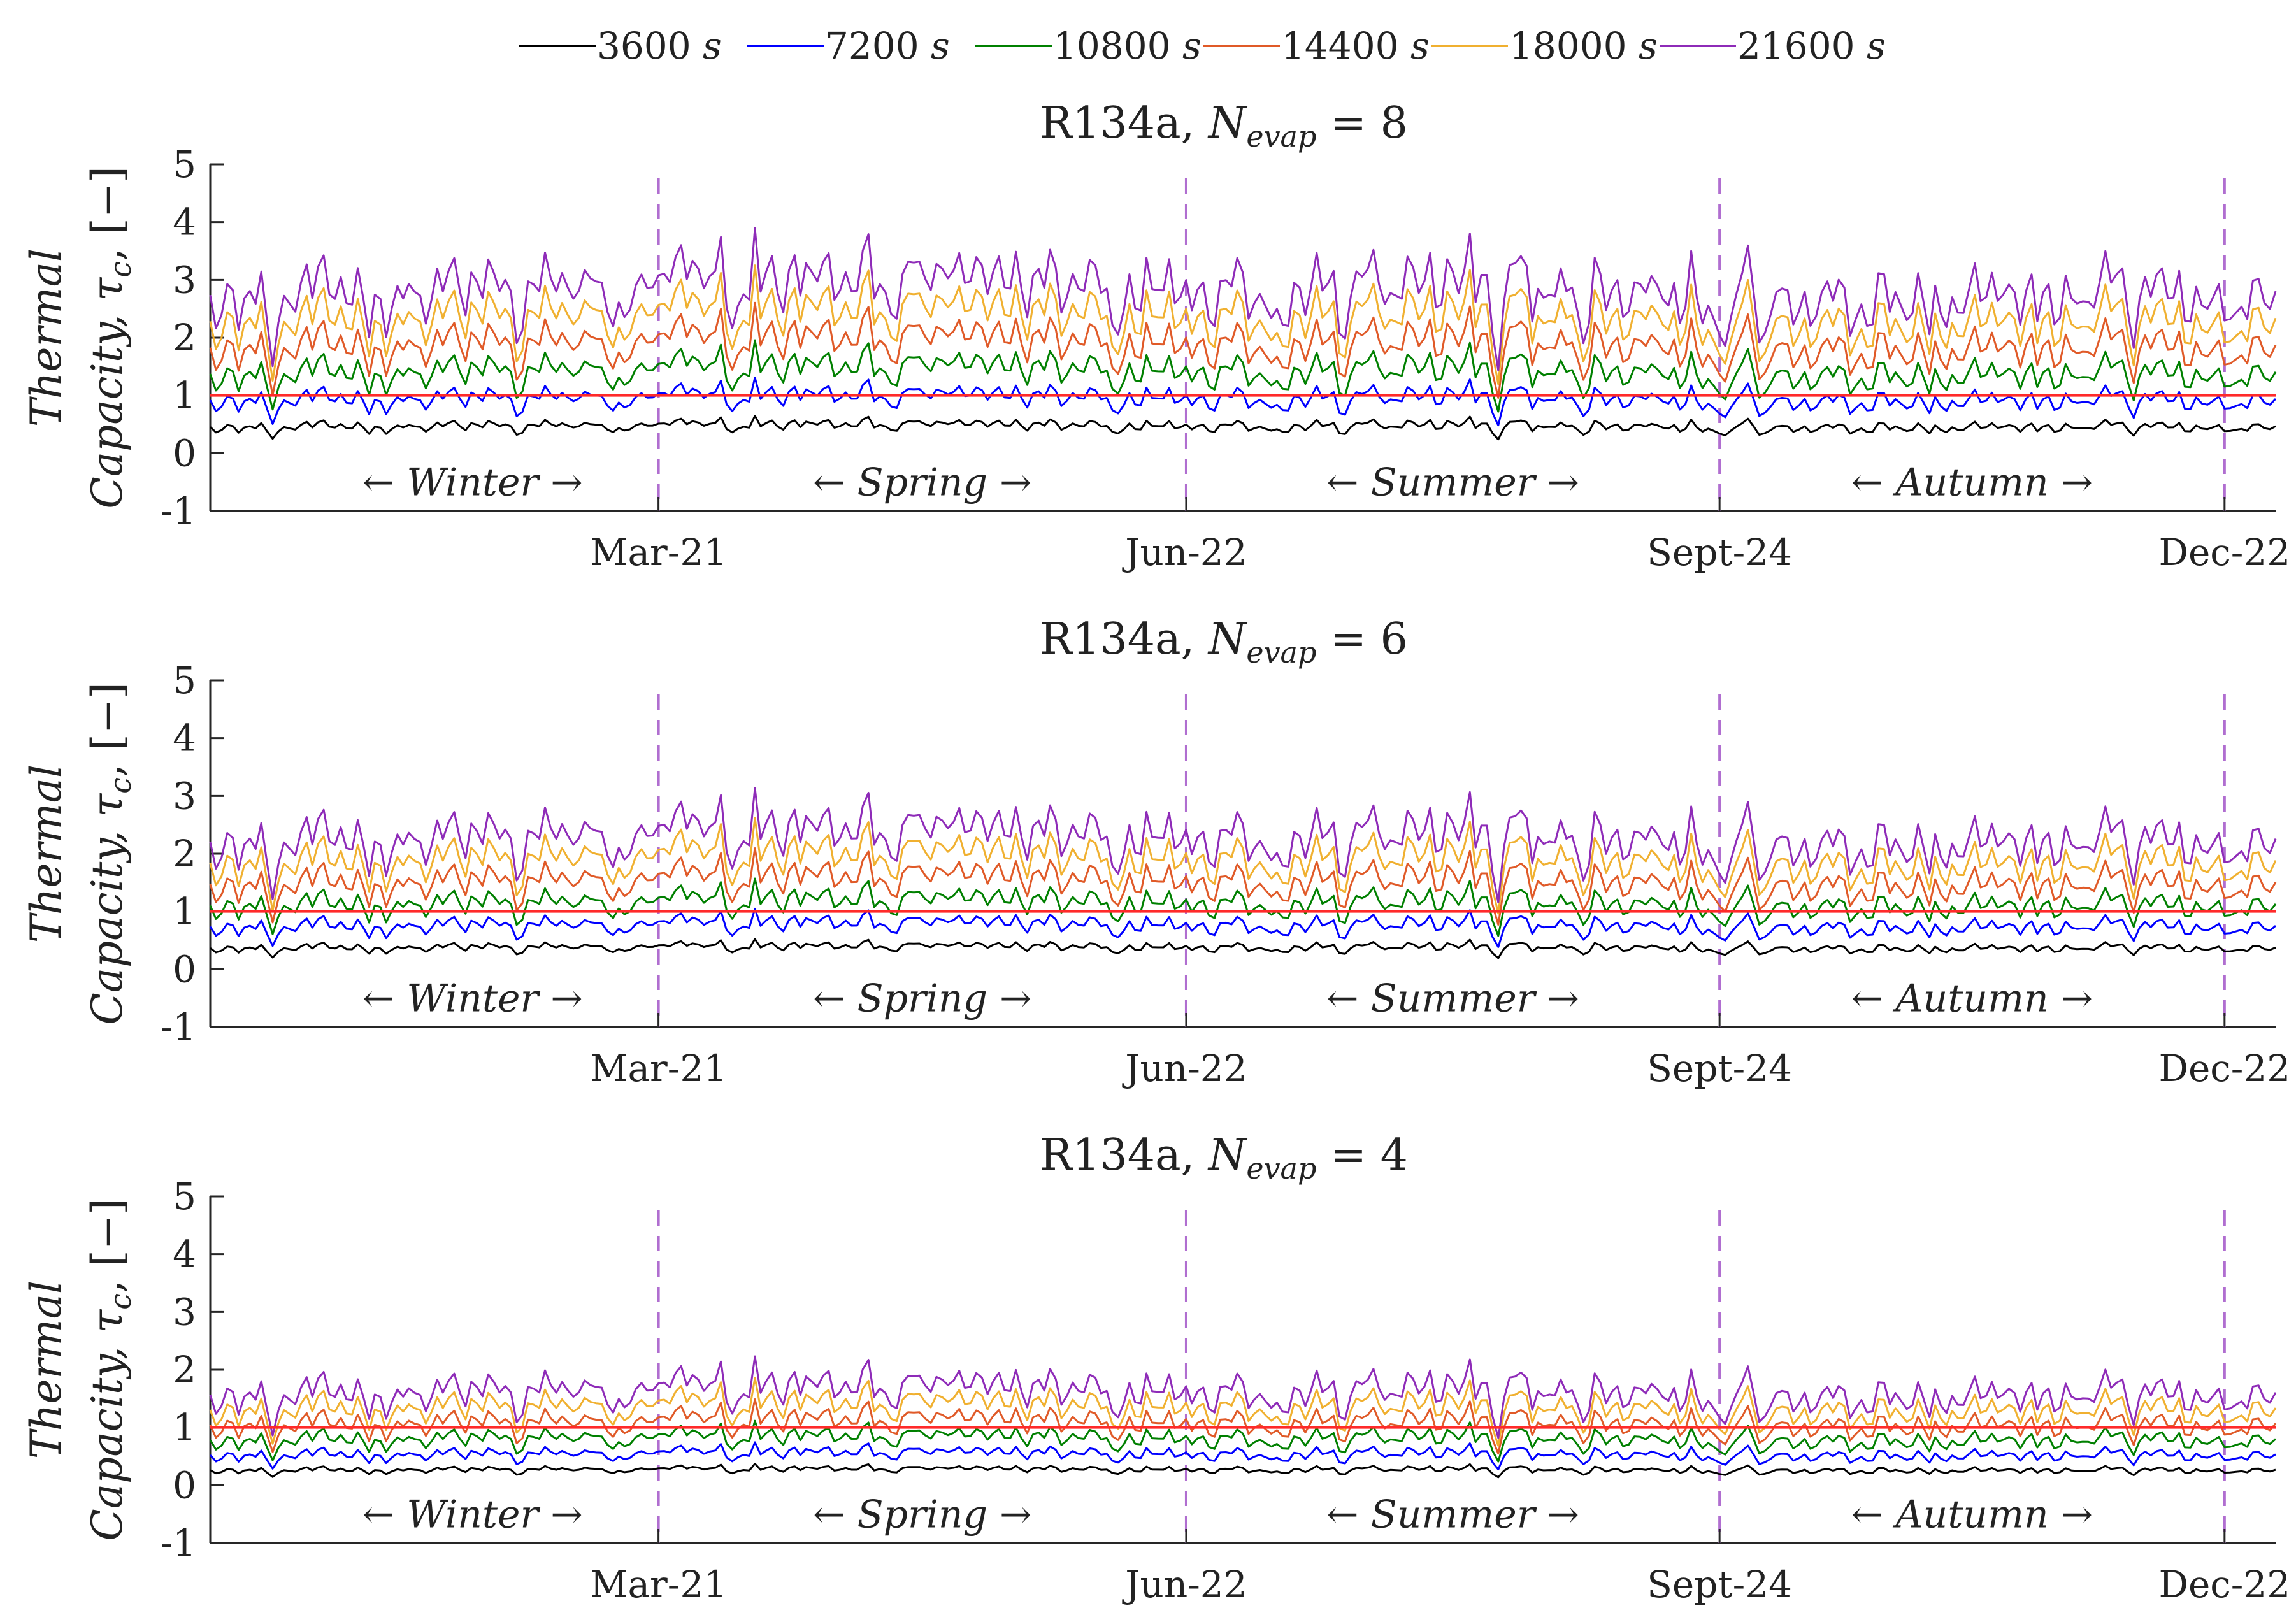 The width and height of the screenshot is (2296, 1622). Describe the element at coordinates (888, 46) in the screenshot. I see `legend-label: 7200 s` at that location.